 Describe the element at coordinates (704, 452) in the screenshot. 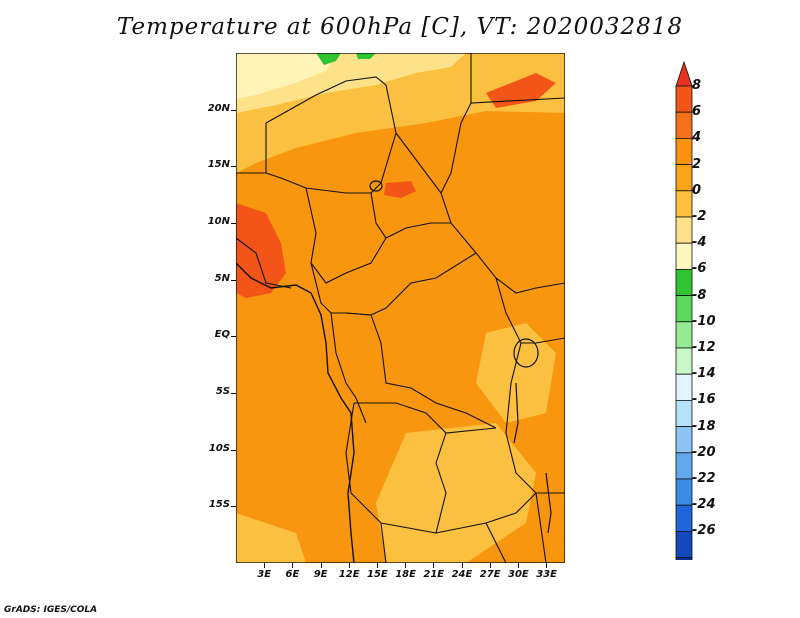

I see `colorbar-tick-label: -20` at that location.